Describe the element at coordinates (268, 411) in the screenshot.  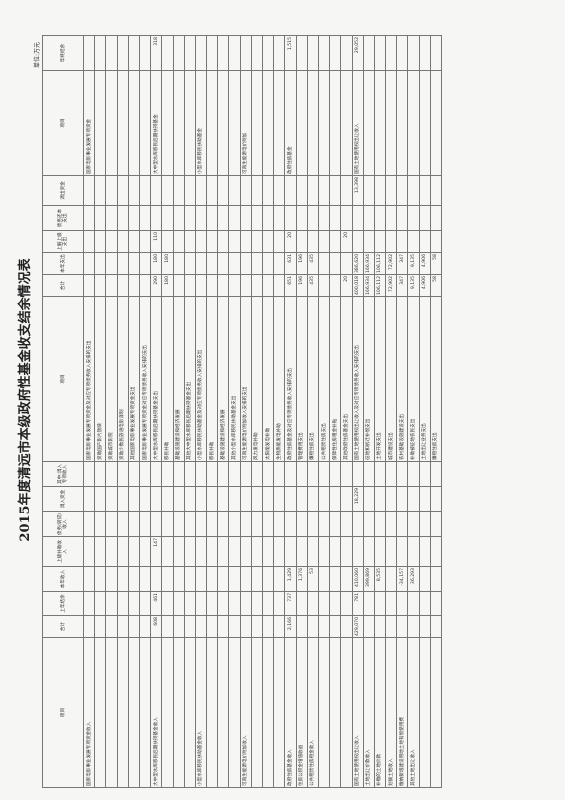
I see `table-row: 太阳能发电补助` at that location.